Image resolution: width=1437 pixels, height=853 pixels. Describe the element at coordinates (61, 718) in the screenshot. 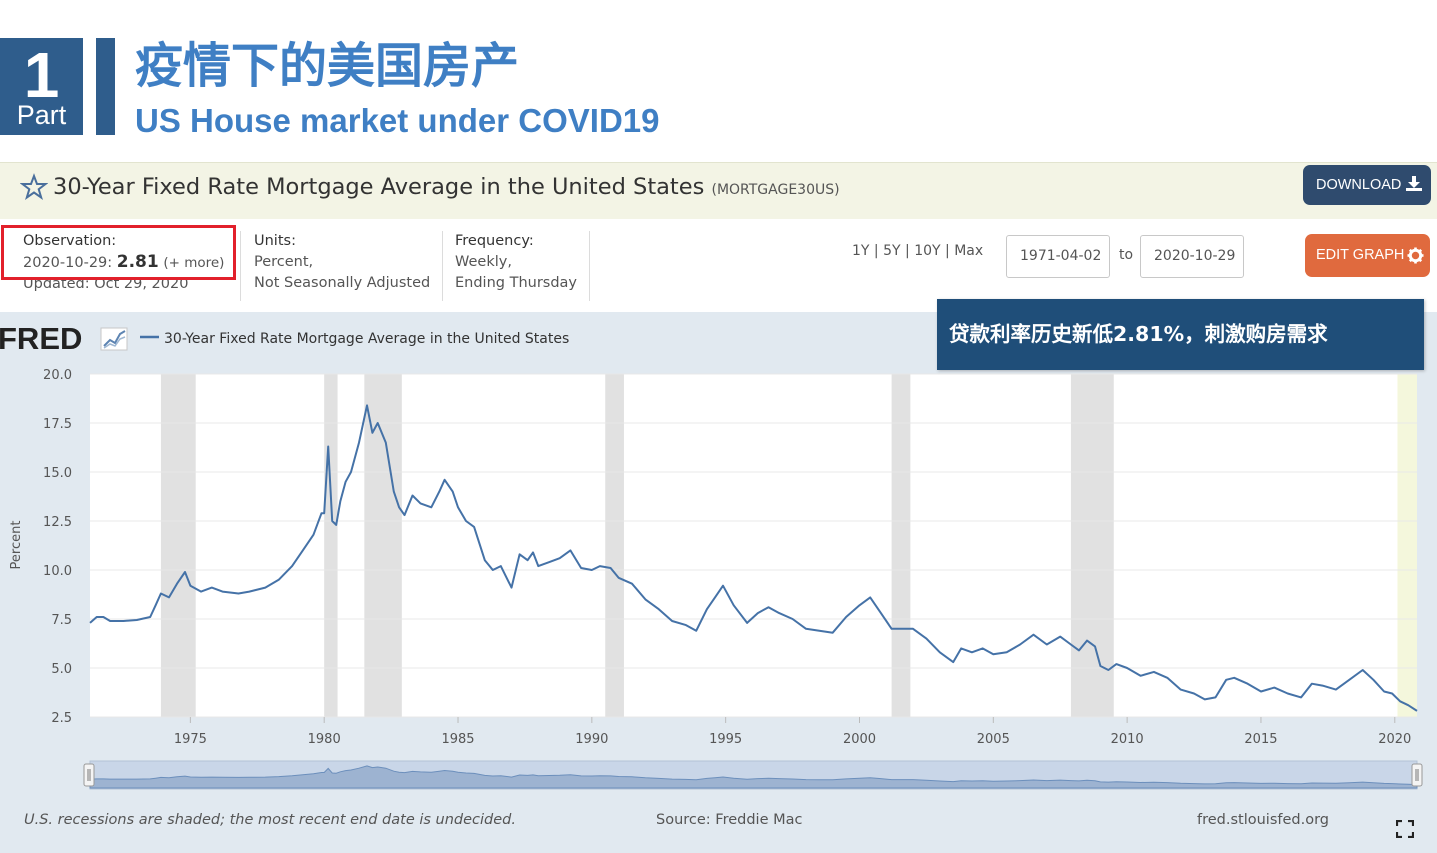

I see `y-tick-label: 2.5` at that location.